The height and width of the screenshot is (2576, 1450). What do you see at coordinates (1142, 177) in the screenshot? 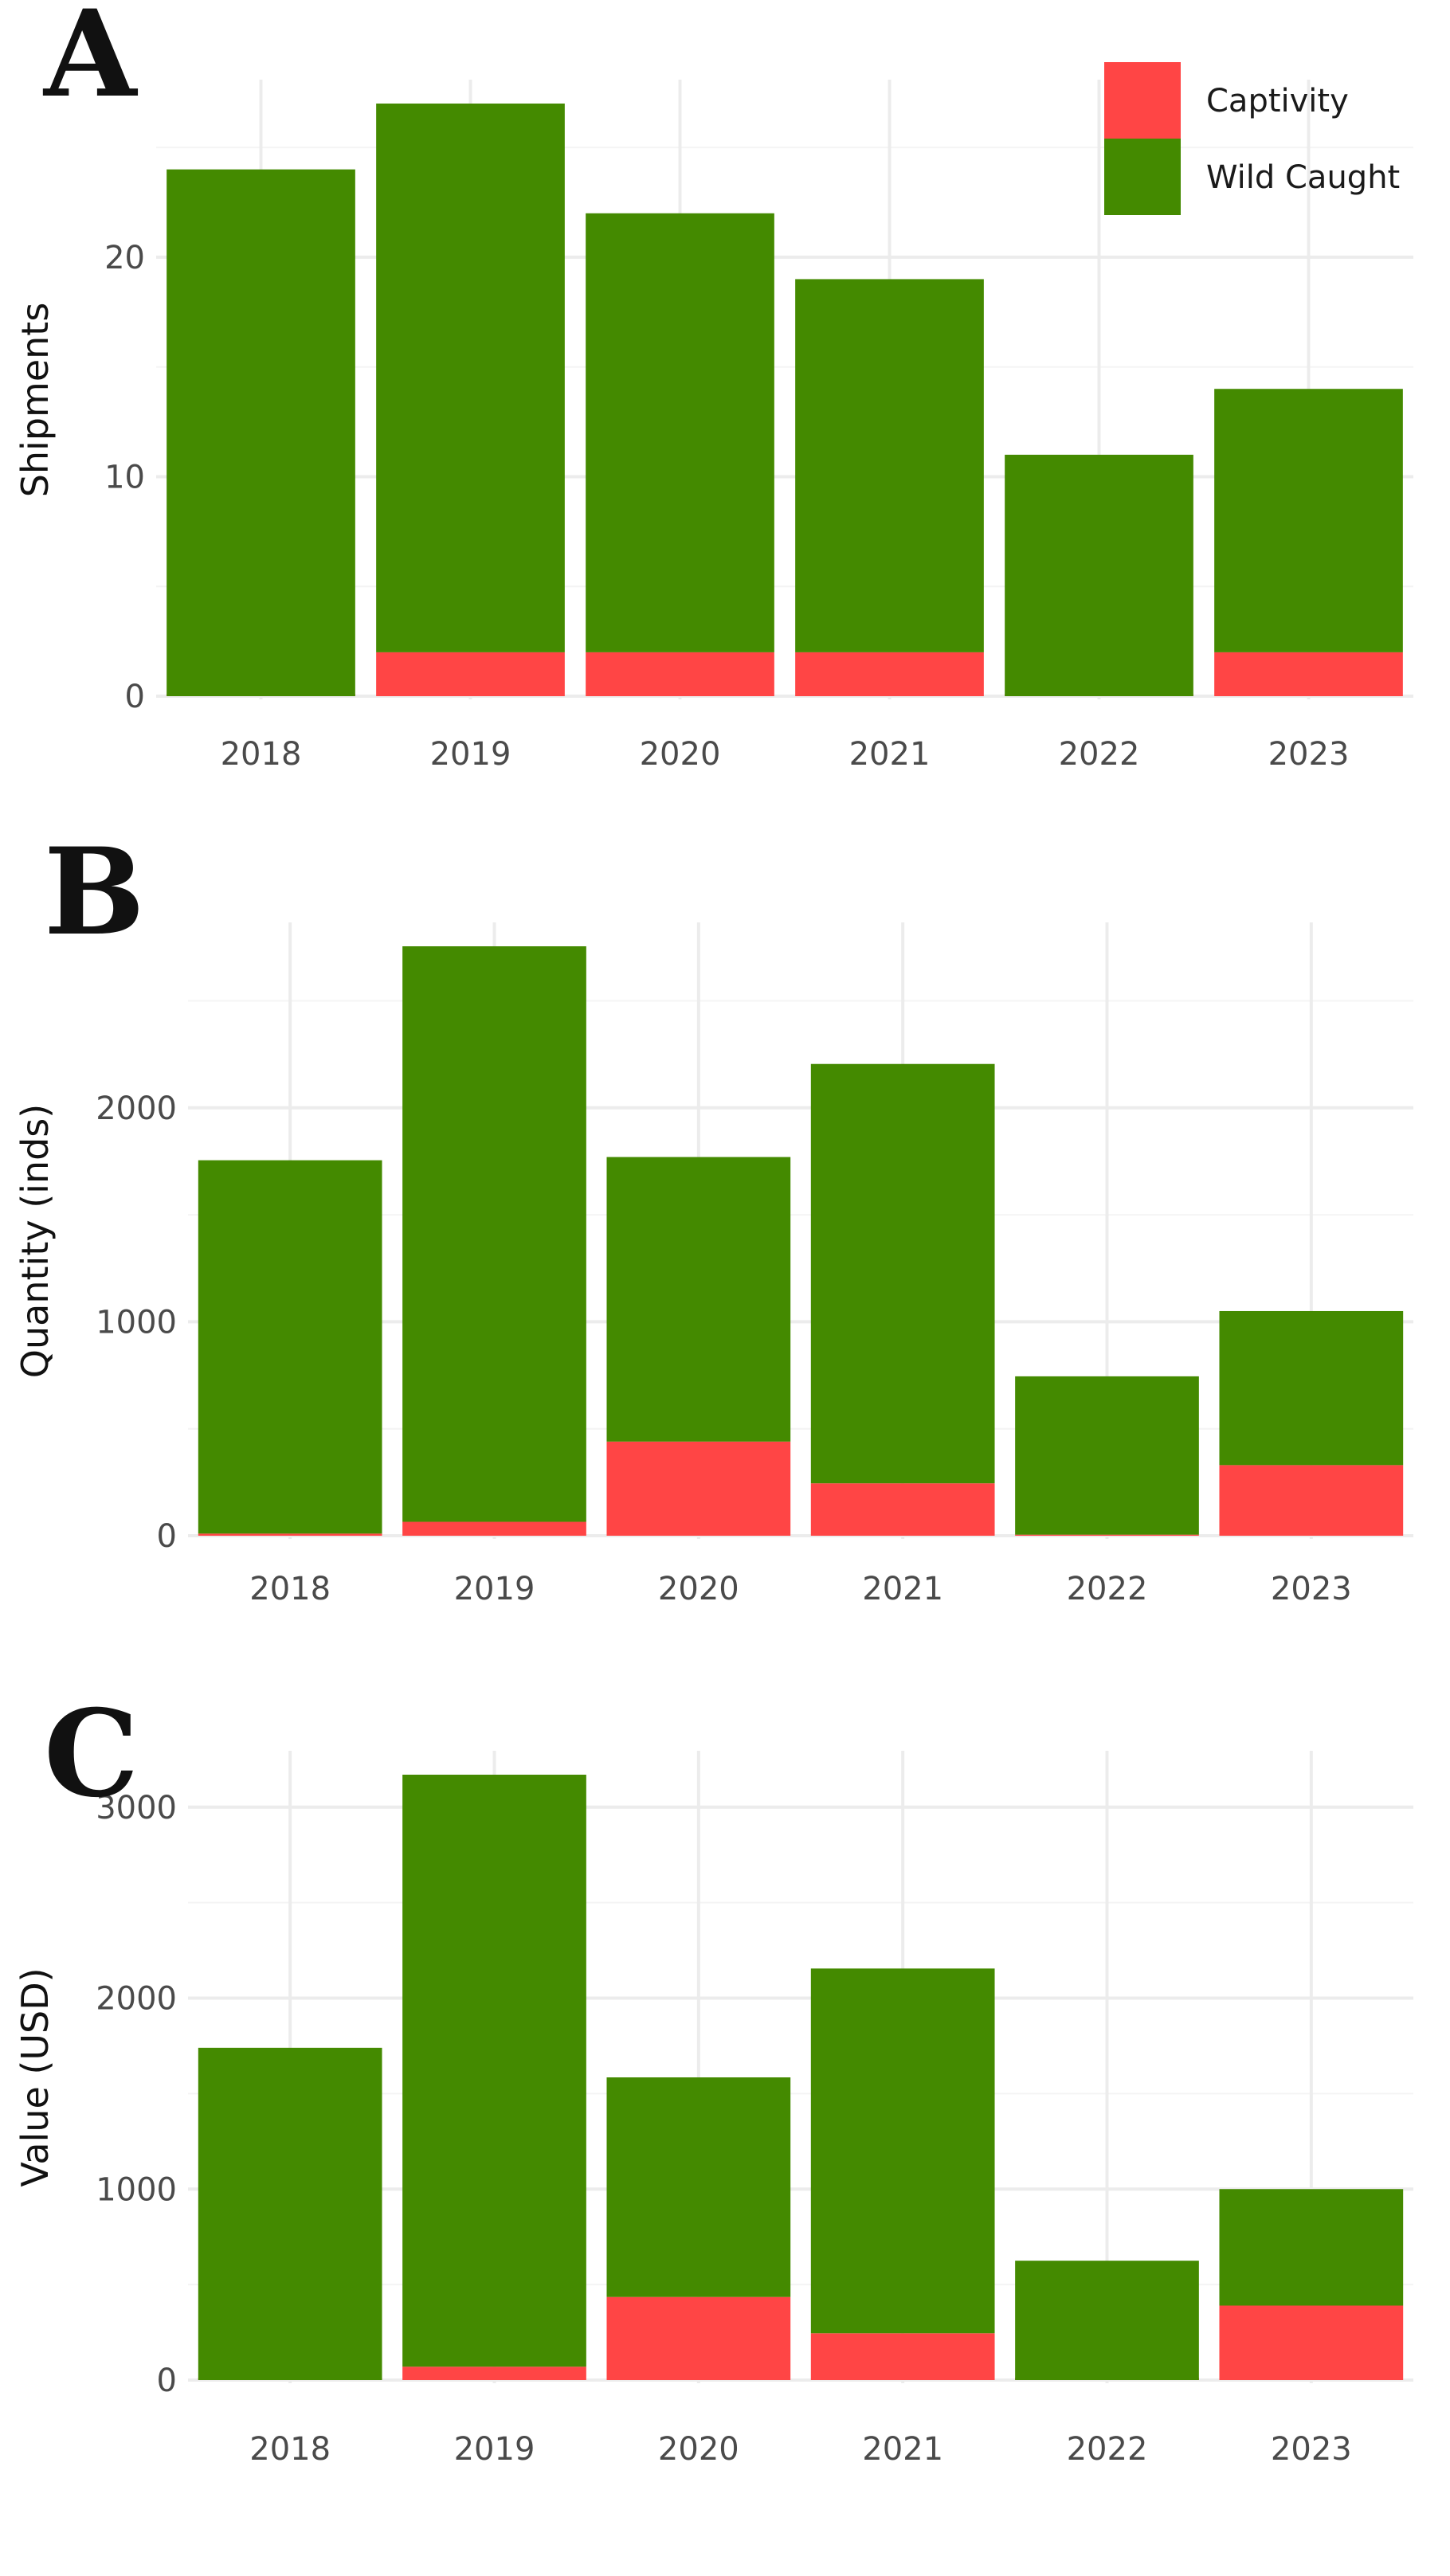
I see `legend-swatch-wild-caught` at bounding box center [1142, 177].